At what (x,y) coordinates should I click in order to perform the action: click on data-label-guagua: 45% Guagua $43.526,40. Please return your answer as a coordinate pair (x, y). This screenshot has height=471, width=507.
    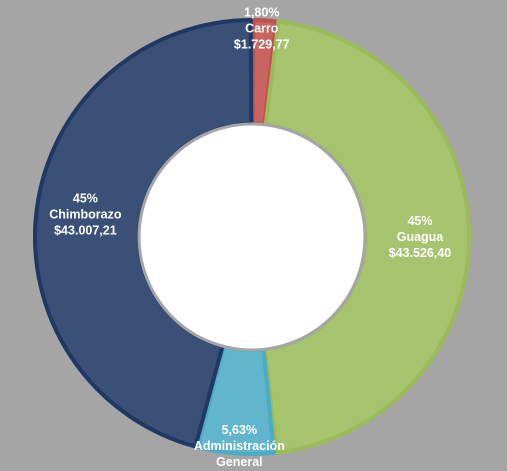
    Looking at the image, I should click on (420, 237).